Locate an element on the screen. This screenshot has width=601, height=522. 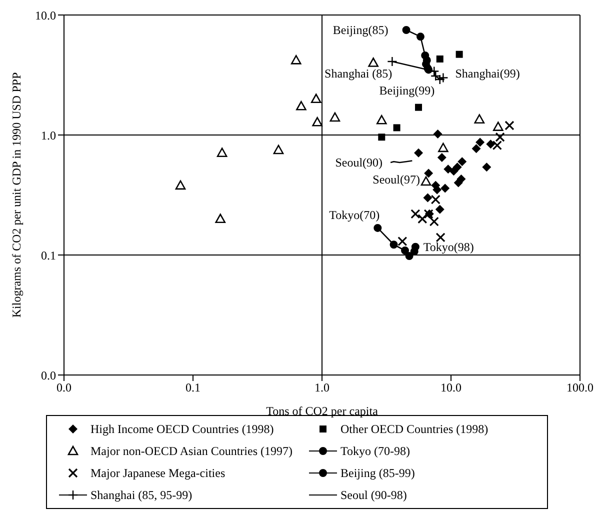
annotation: Tokyo(98) is located at coordinates (448, 247).